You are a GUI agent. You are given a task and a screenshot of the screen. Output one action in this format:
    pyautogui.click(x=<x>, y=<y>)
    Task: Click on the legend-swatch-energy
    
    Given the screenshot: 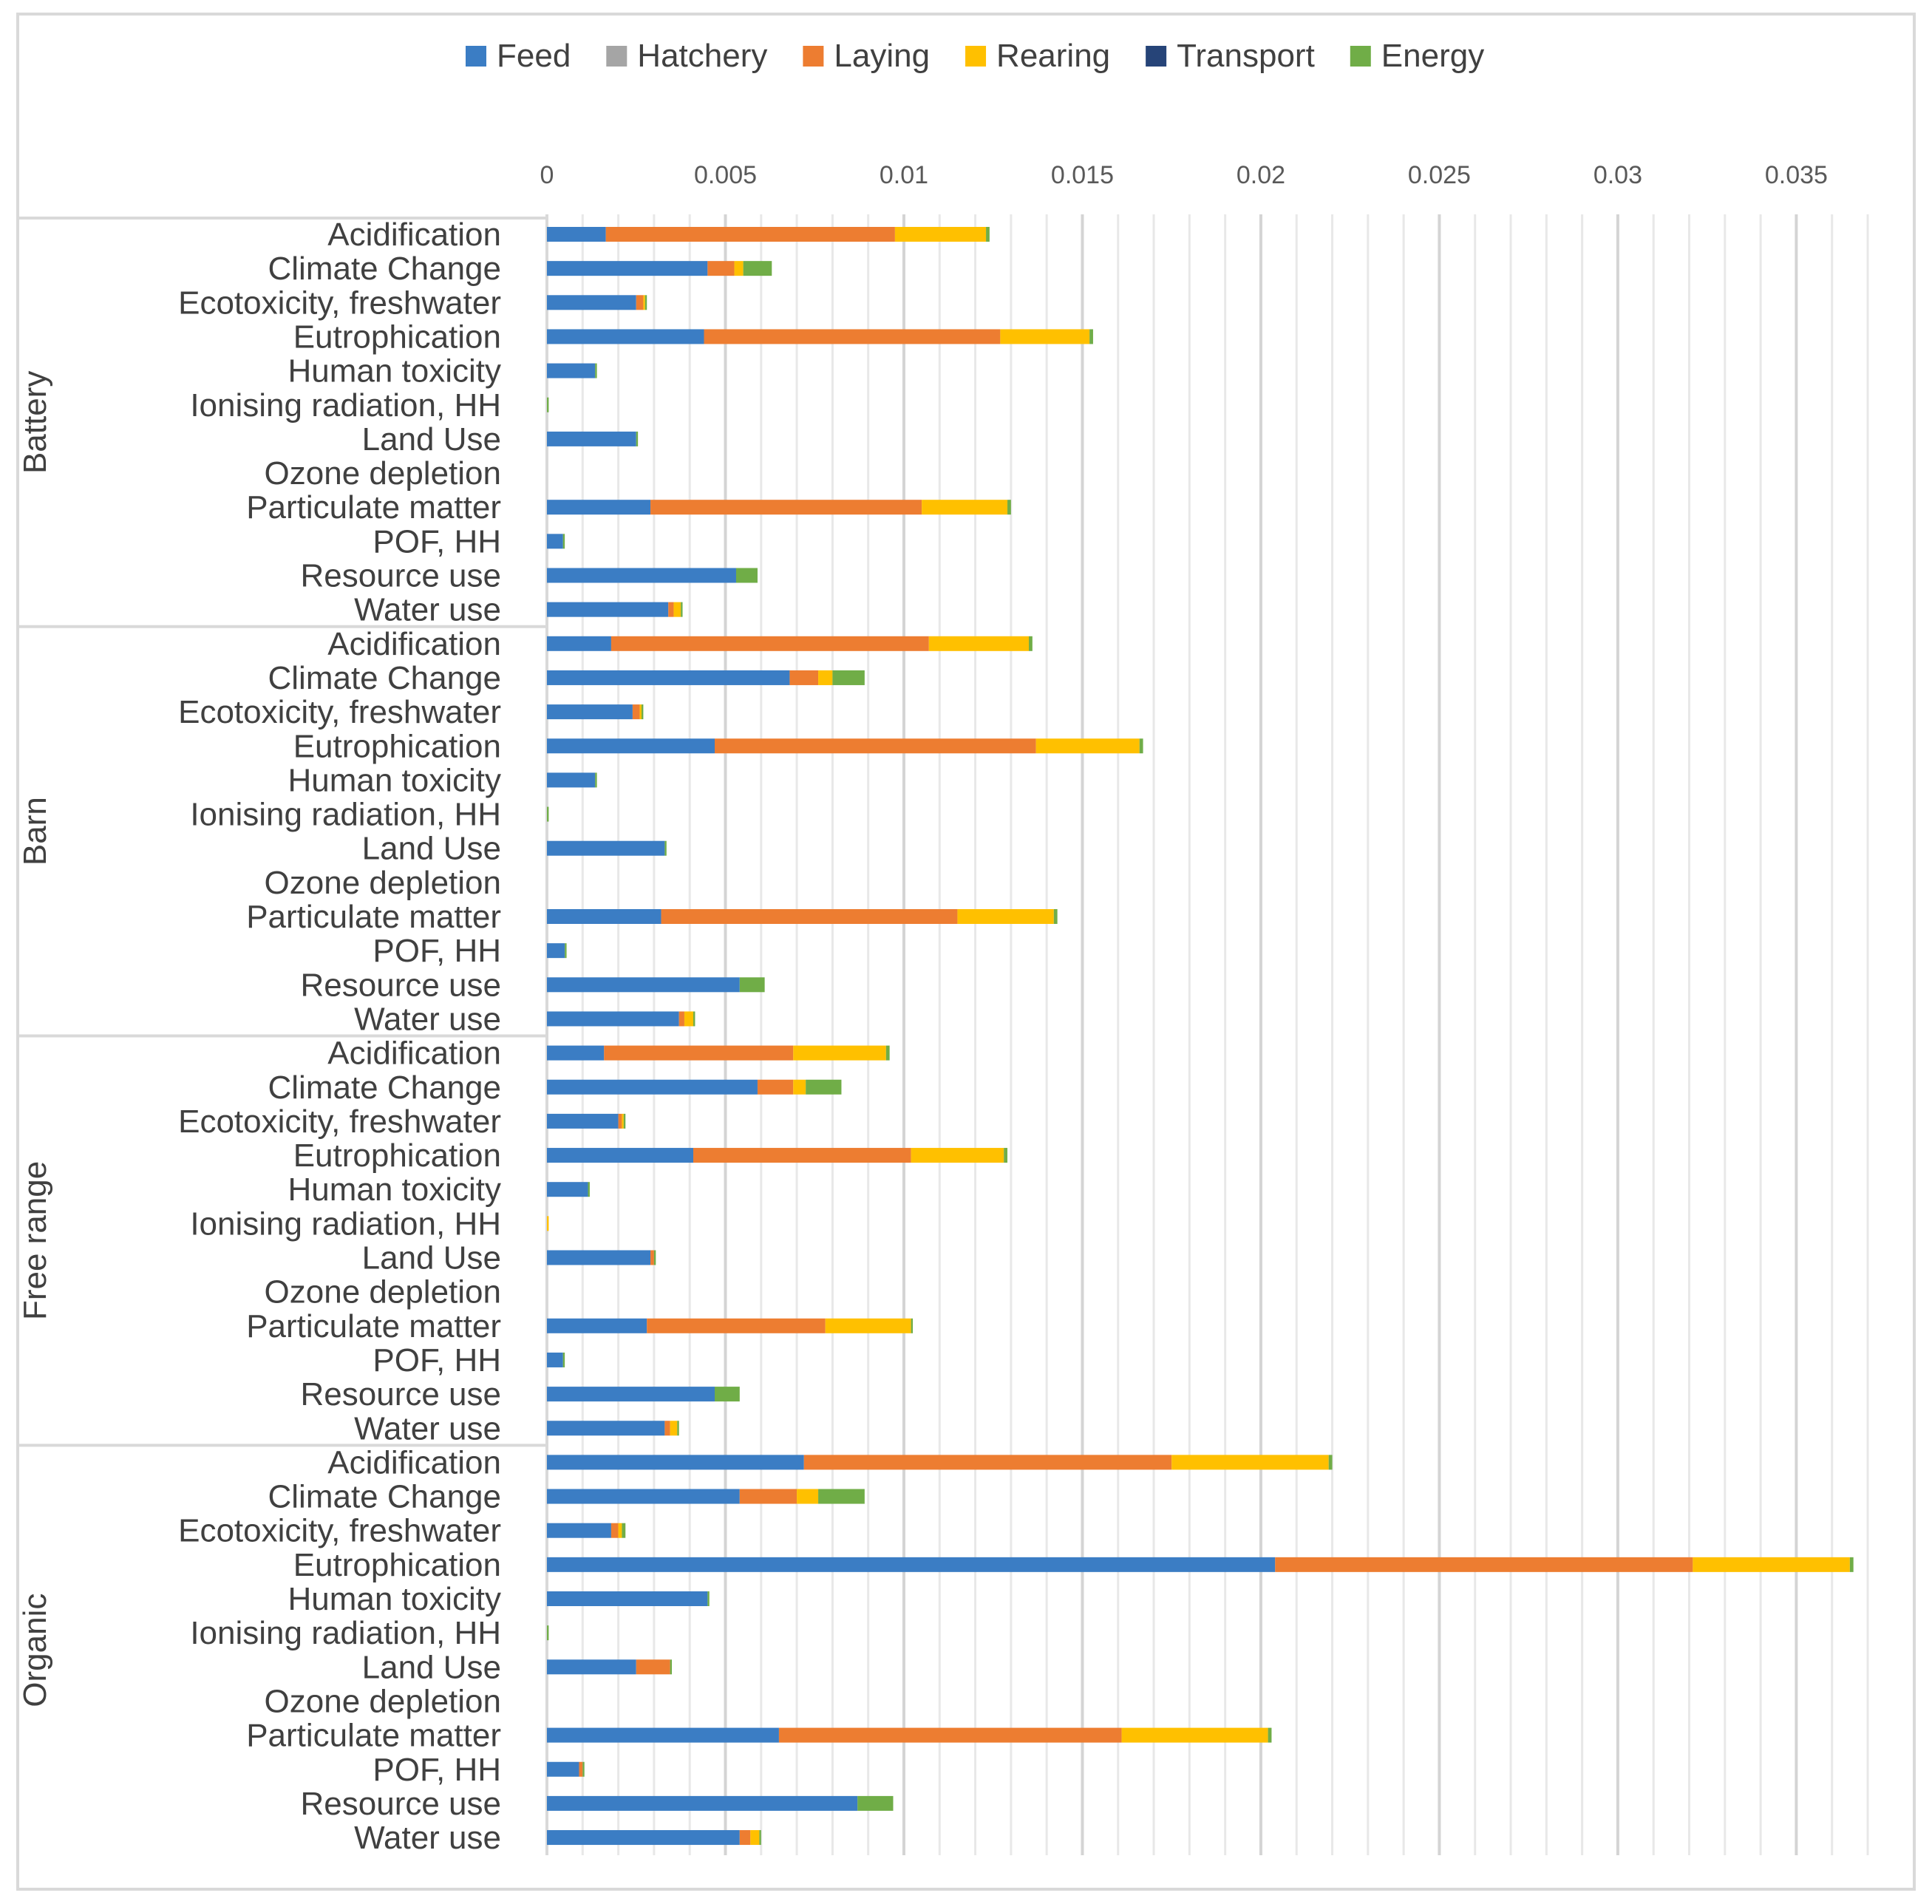 What is the action you would take?
    pyautogui.click(x=1360, y=57)
    